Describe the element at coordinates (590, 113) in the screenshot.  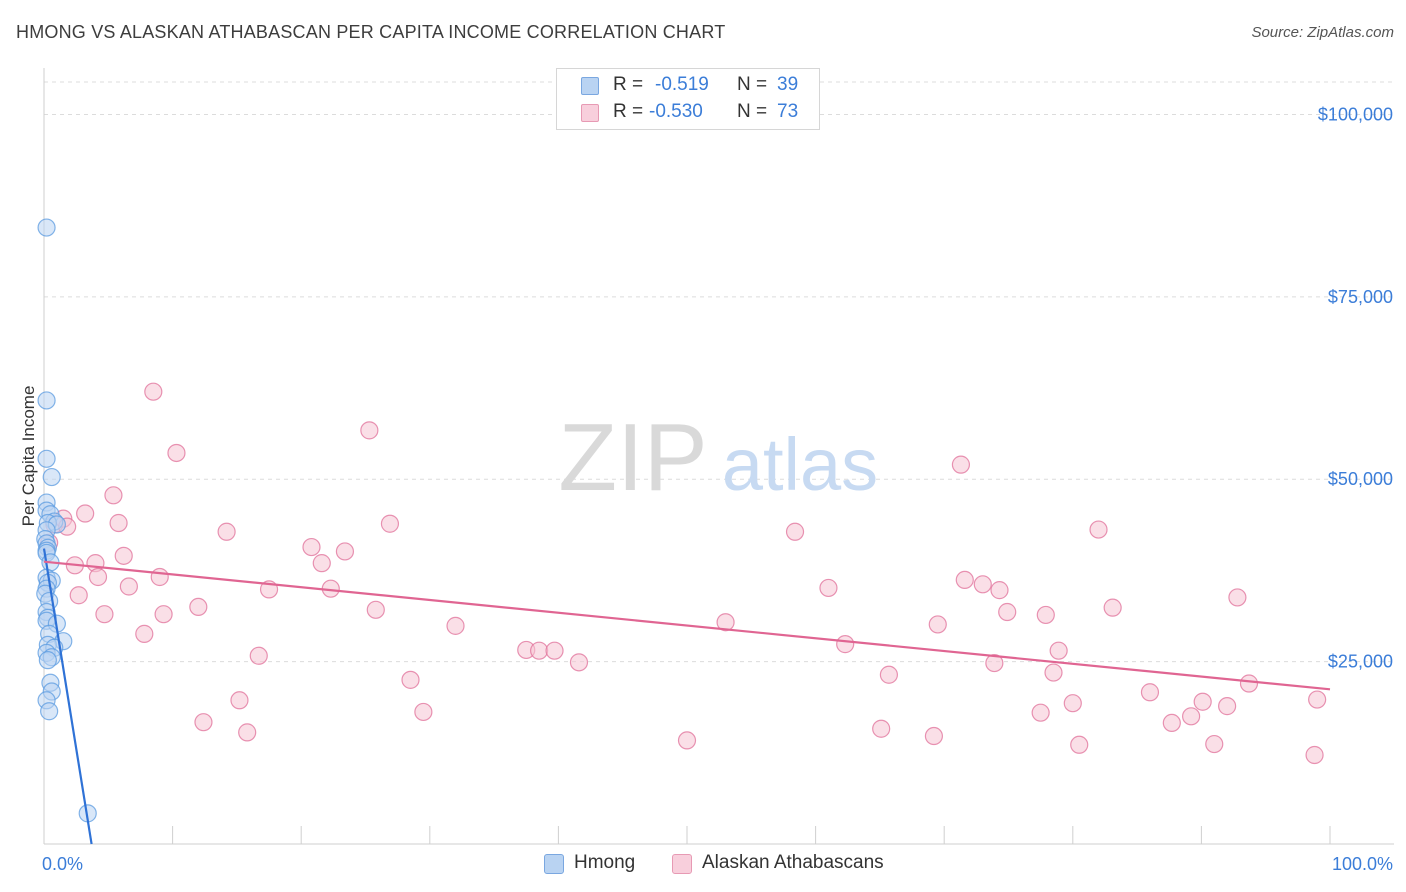
I see `legend-swatch-alaskan-athabascans` at that location.